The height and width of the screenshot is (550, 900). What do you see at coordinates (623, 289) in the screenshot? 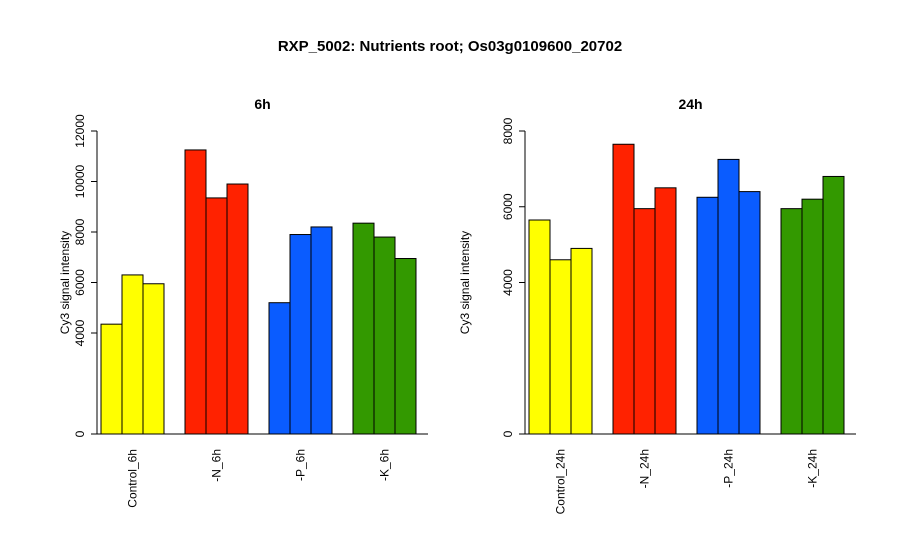
I see `panel-2-bar--N_24h-1` at bounding box center [623, 289].